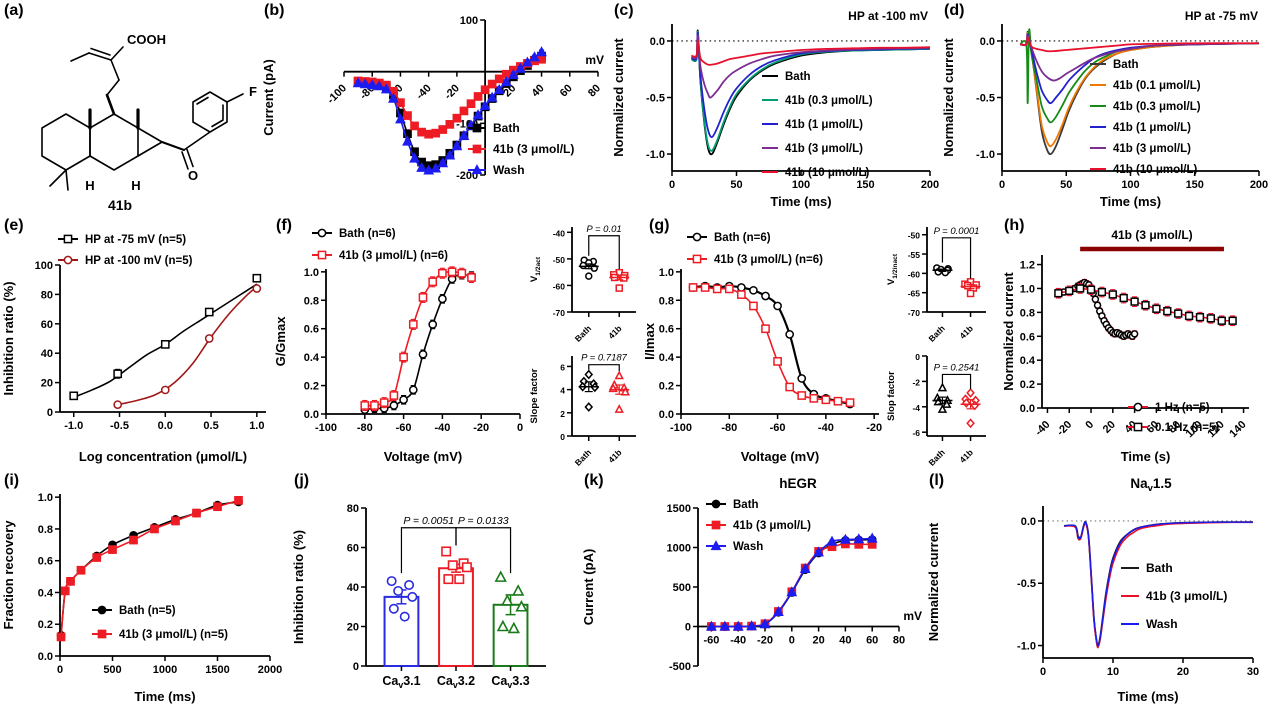 This screenshot has width=1269, height=710. Describe the element at coordinates (521, 149) in the screenshot. I see `legend: Bath 41b (3 μmol/L) Wash` at that location.